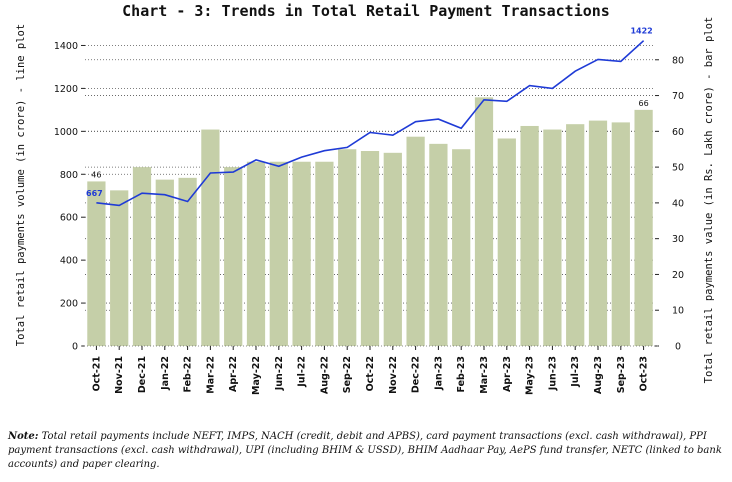  What do you see at coordinates (142, 374) in the screenshot?
I see `x-tick-label-Dec-21: Dec-21` at bounding box center [142, 374].